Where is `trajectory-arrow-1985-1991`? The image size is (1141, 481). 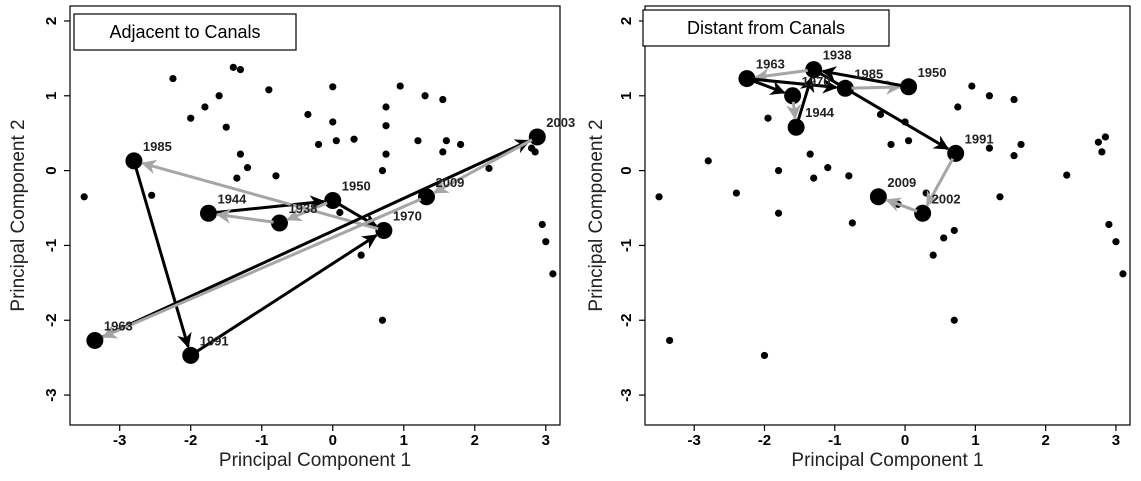 trajectory-arrow-1985-1991 is located at coordinates (163, 257).